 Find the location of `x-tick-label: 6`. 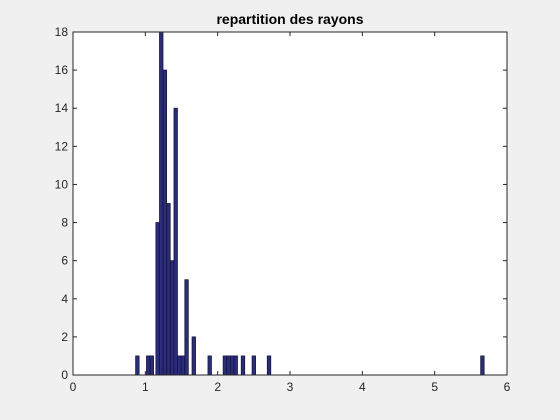

x-tick-label: 6 is located at coordinates (507, 387).